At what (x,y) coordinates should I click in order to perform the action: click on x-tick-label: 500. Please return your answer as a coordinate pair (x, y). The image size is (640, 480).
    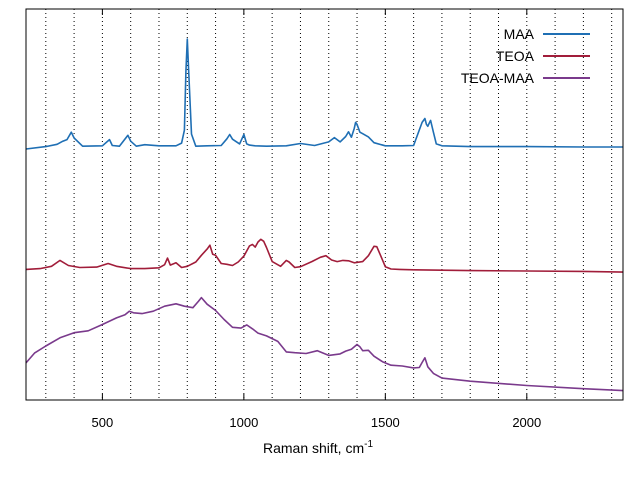
    Looking at the image, I should click on (103, 422).